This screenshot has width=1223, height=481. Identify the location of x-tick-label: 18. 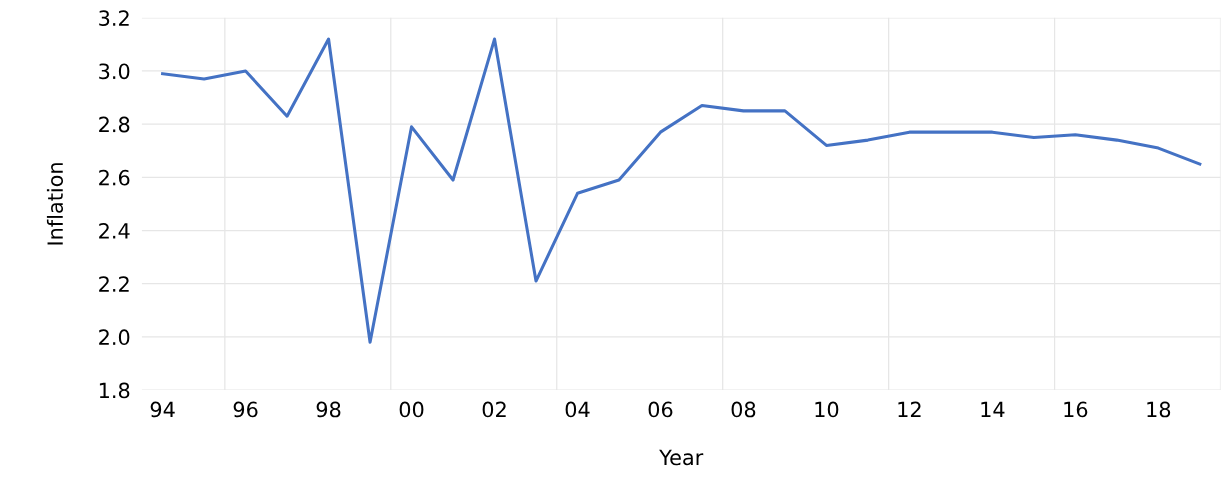
(1159, 409).